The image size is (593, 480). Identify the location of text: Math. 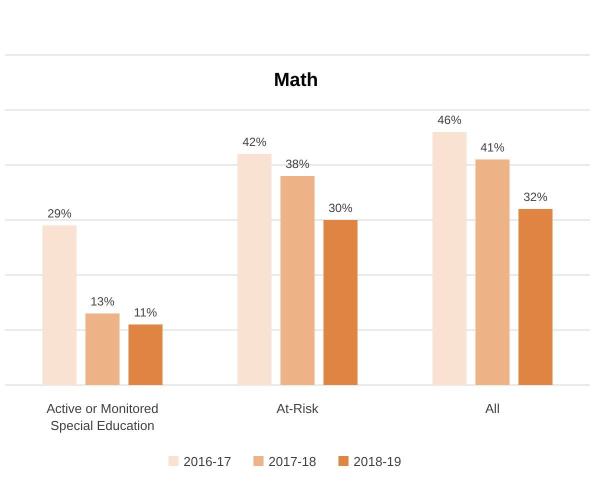
(296, 80).